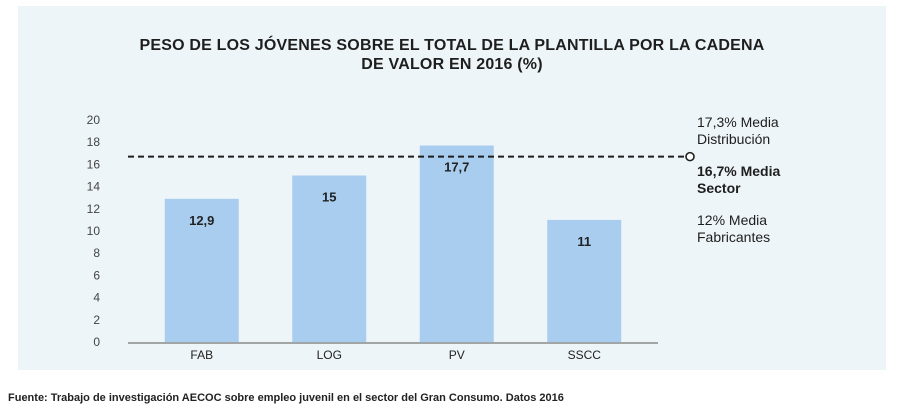 The image size is (900, 413). I want to click on y-tick-label: 16, so click(94, 164).